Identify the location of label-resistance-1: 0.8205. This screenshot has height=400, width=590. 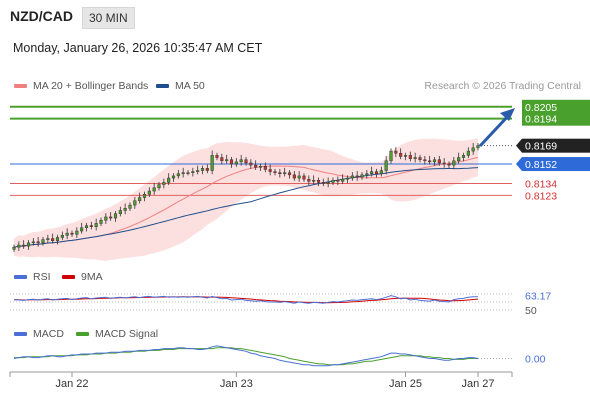
(541, 108).